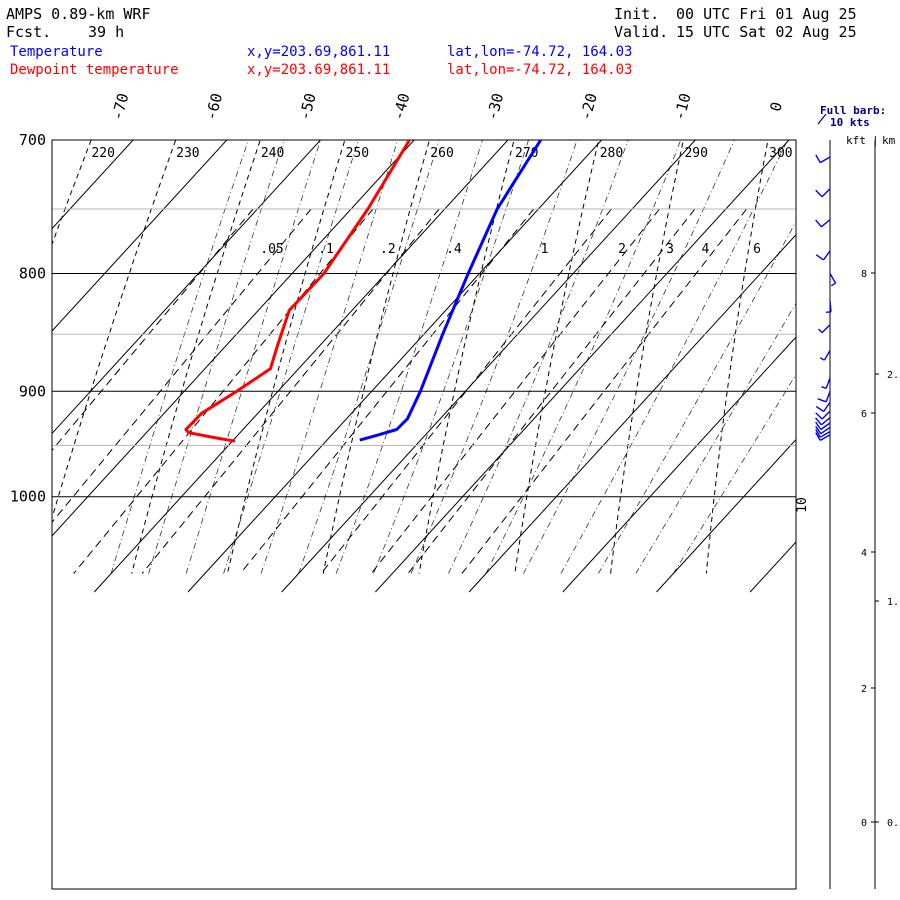 This screenshot has height=900, width=900. Describe the element at coordinates (102, 153) in the screenshot. I see `theta-label: 220` at that location.